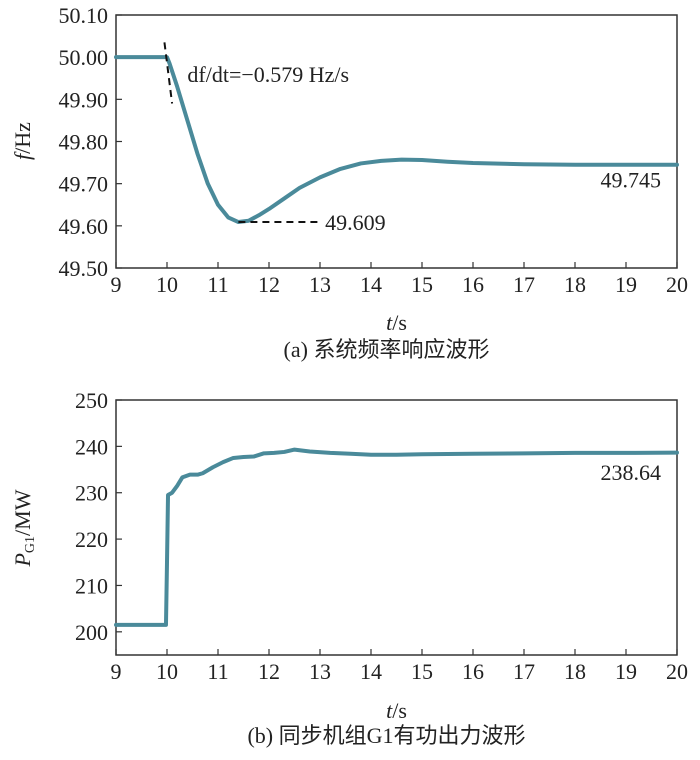 This screenshot has height=760, width=700. I want to click on y-axis-unit: /MW, so click(22, 512).